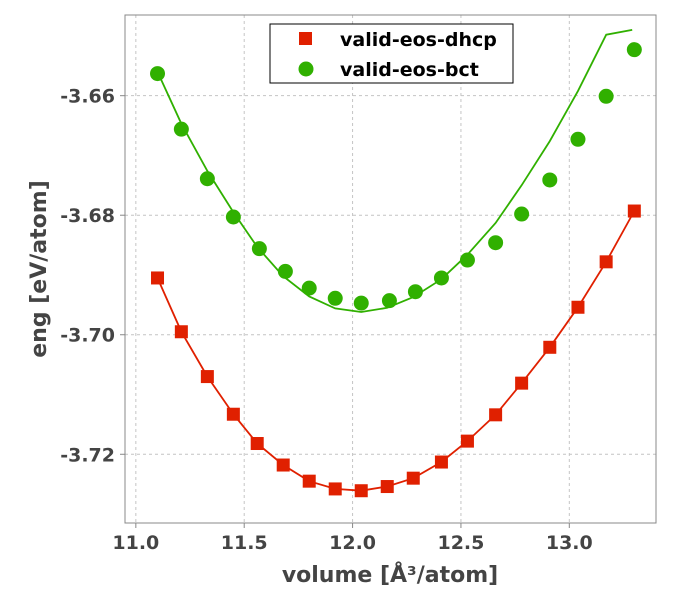 The height and width of the screenshot is (600, 700). What do you see at coordinates (569, 543) in the screenshot?
I see `x-tick-label: 13.0` at bounding box center [569, 543].